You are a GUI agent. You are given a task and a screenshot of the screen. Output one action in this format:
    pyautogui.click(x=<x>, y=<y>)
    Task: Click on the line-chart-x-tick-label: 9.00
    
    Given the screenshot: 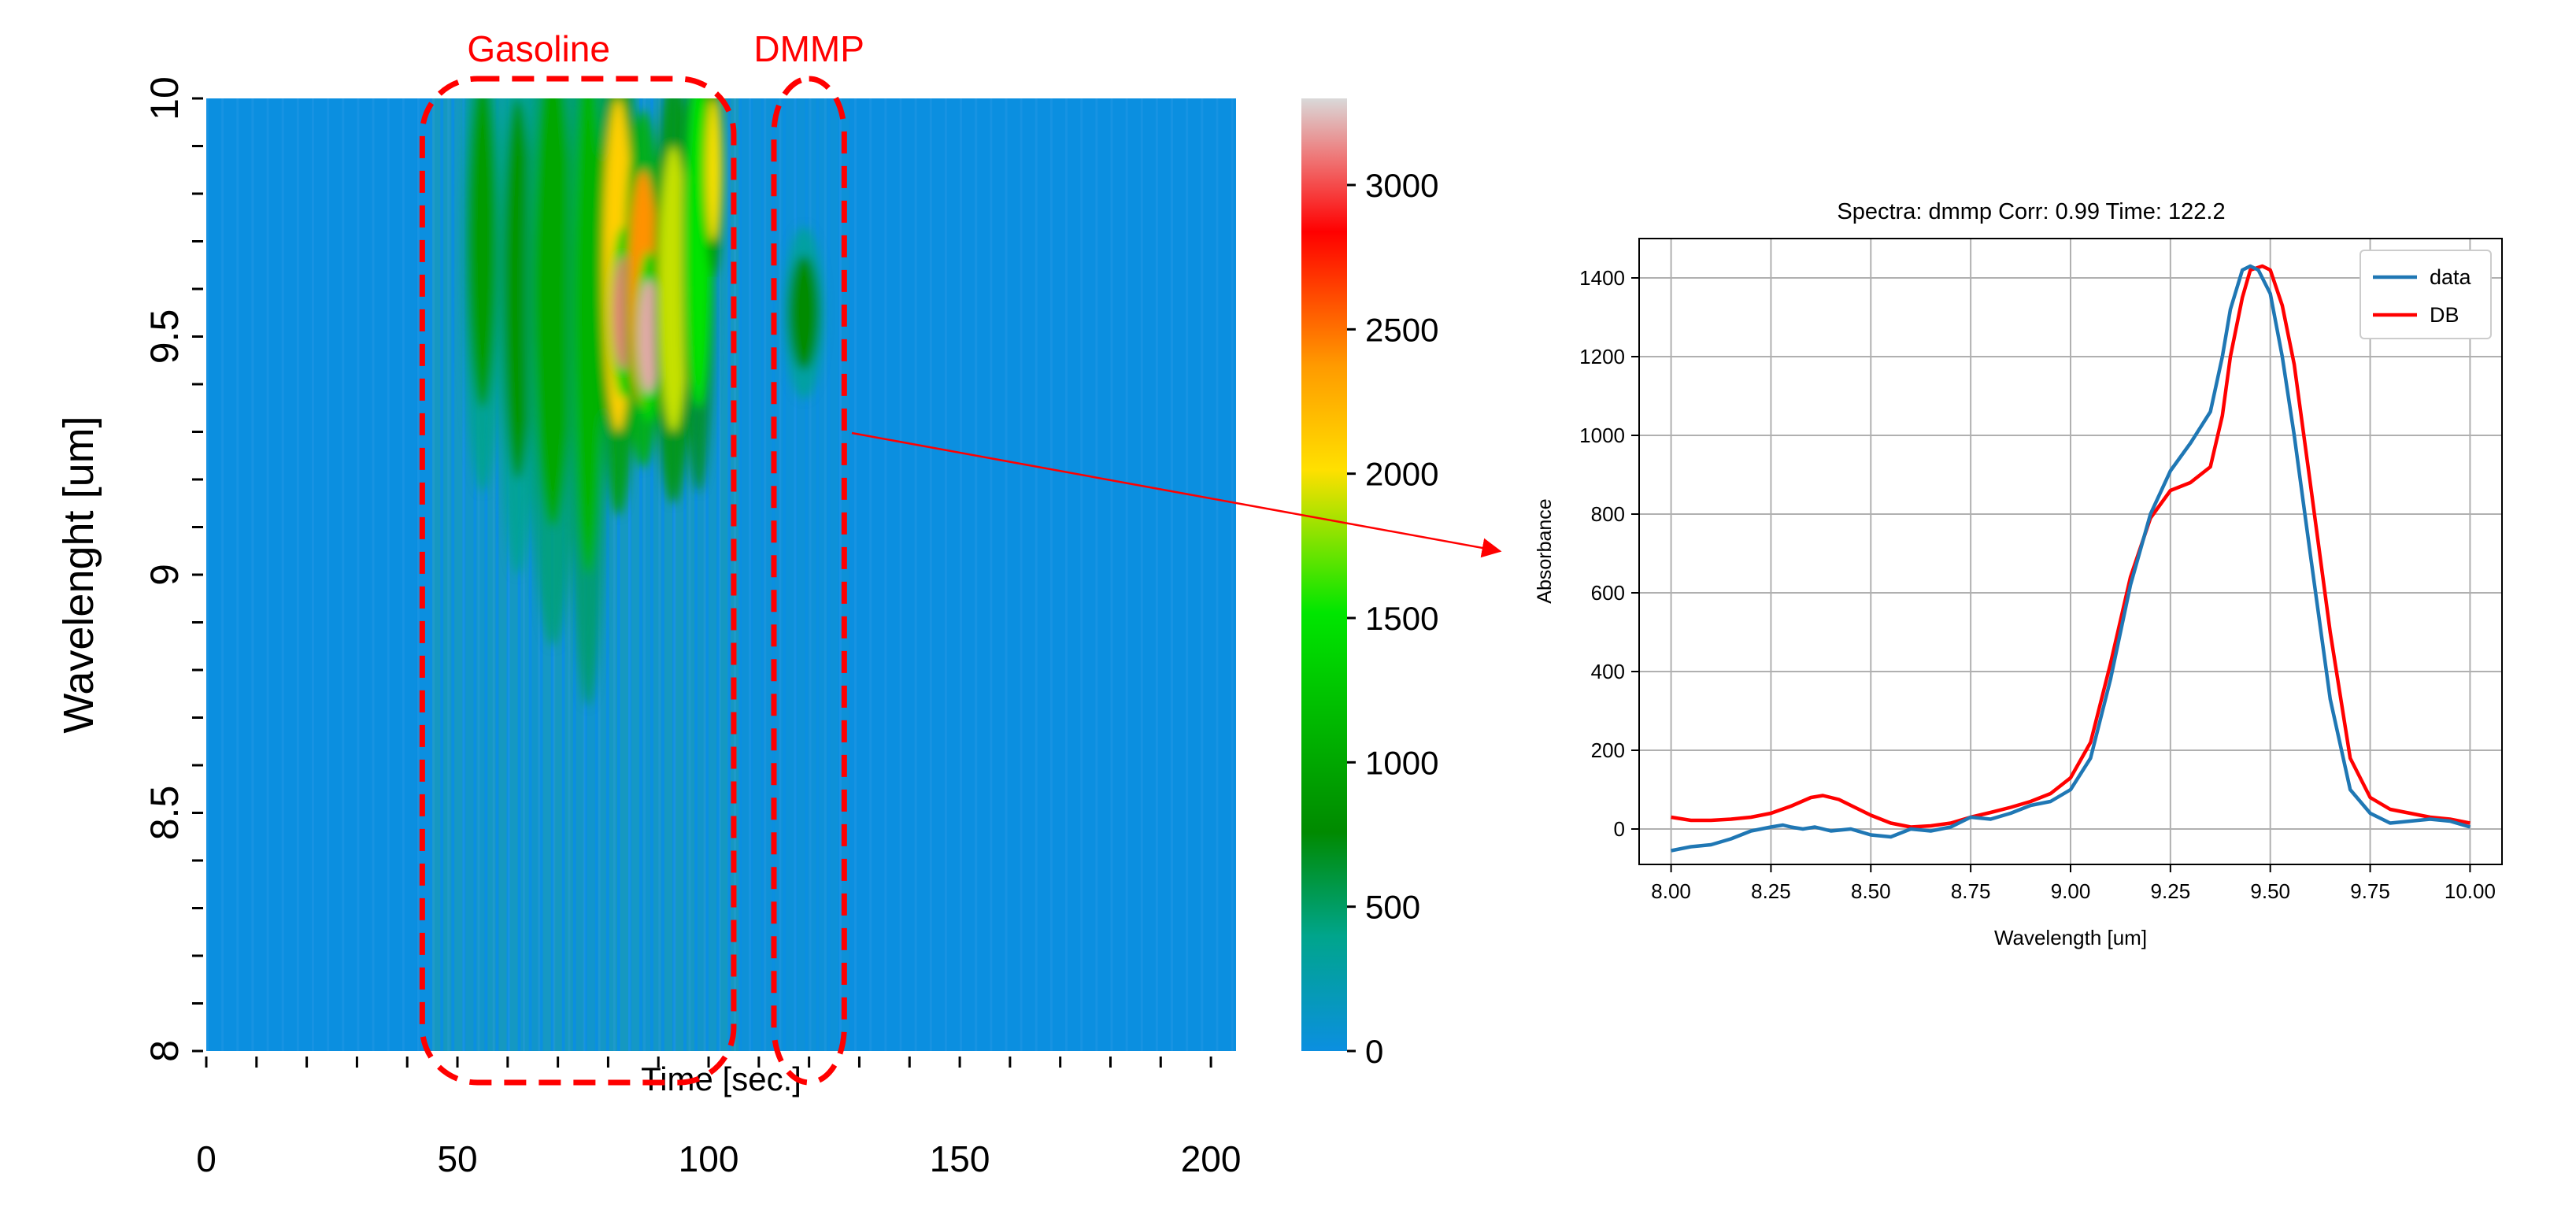 What is the action you would take?
    pyautogui.click(x=2071, y=891)
    